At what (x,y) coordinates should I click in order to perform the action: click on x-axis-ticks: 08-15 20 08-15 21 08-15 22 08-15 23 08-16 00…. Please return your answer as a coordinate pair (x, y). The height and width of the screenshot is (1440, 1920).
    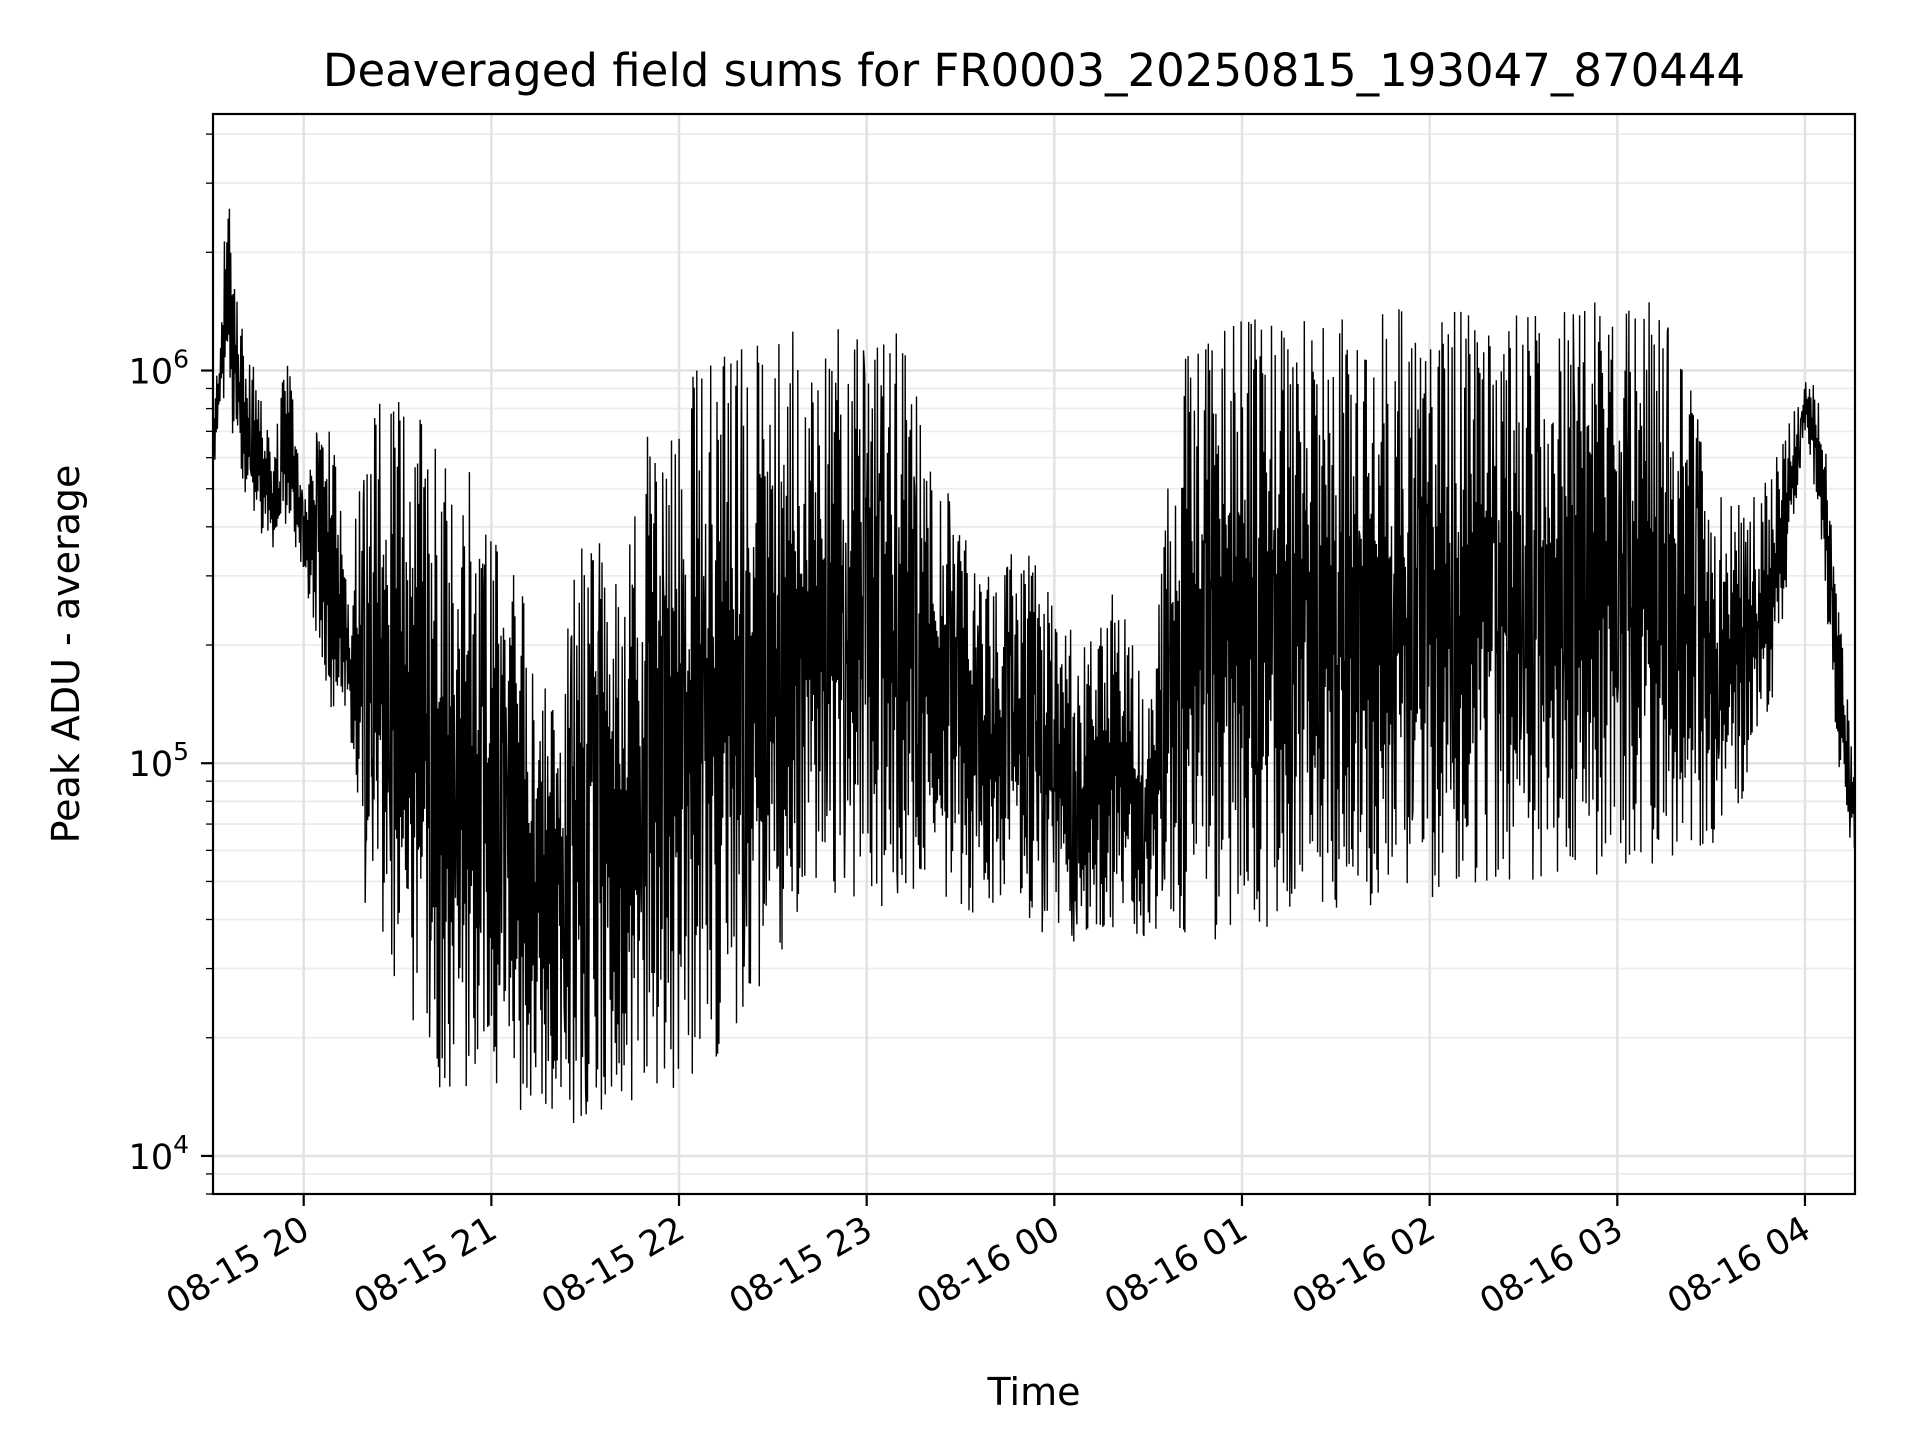
    Looking at the image, I should click on (988, 1258).